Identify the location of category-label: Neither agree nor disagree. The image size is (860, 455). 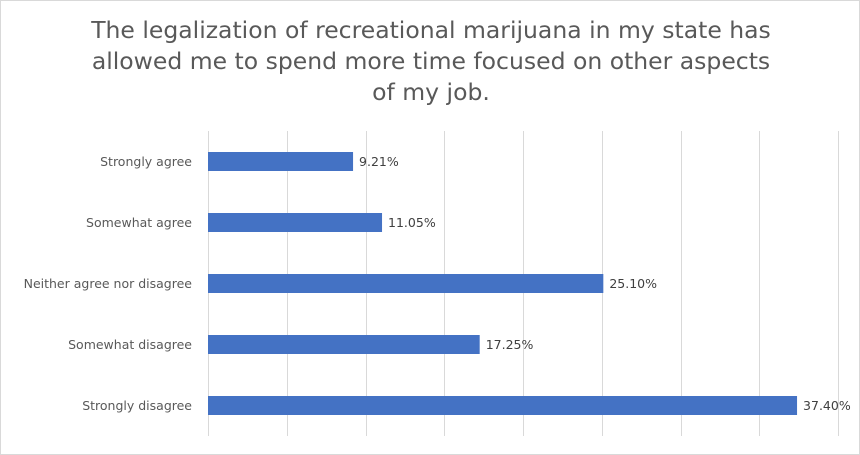
(108, 283).